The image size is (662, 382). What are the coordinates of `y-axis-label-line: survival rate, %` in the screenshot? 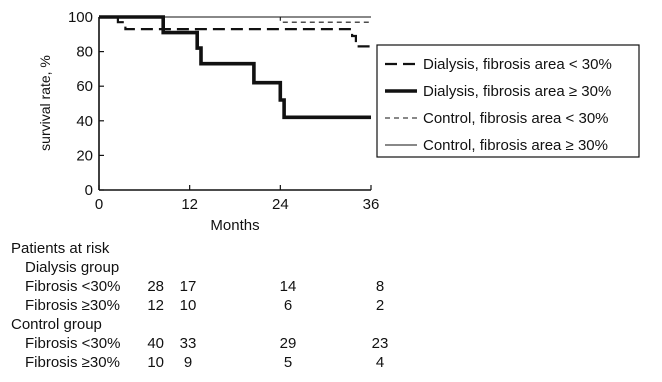 It's located at (45, 103).